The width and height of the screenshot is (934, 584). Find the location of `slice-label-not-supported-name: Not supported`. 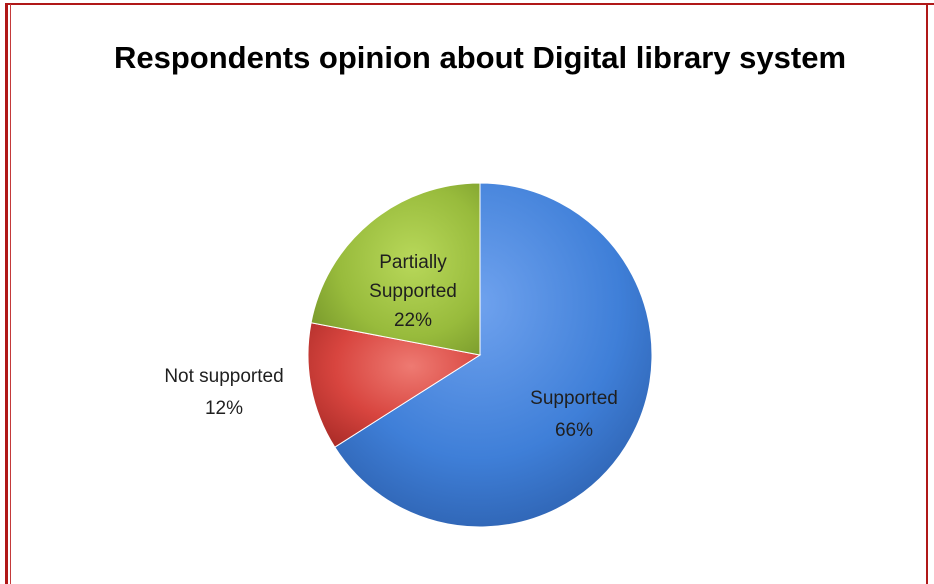

slice-label-not-supported-name: Not supported is located at coordinates (223, 376).